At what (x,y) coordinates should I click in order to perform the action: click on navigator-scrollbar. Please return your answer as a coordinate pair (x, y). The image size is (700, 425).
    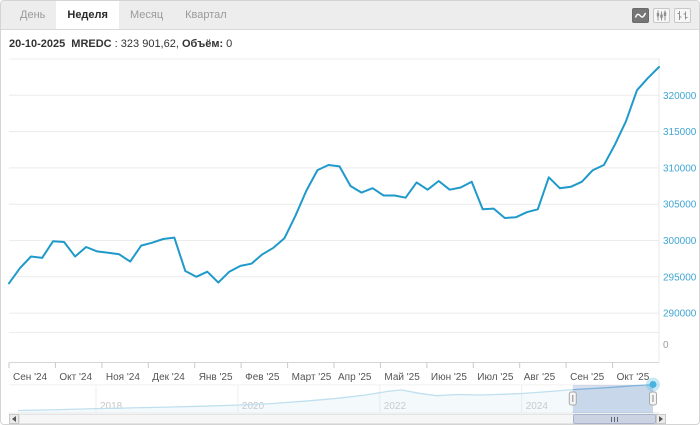
    Looking at the image, I should click on (337, 419).